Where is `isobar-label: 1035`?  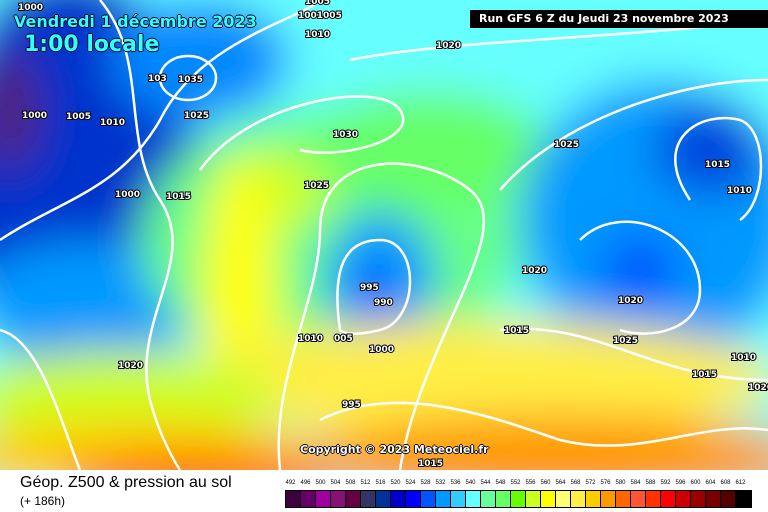 isobar-label: 1035 is located at coordinates (190, 80).